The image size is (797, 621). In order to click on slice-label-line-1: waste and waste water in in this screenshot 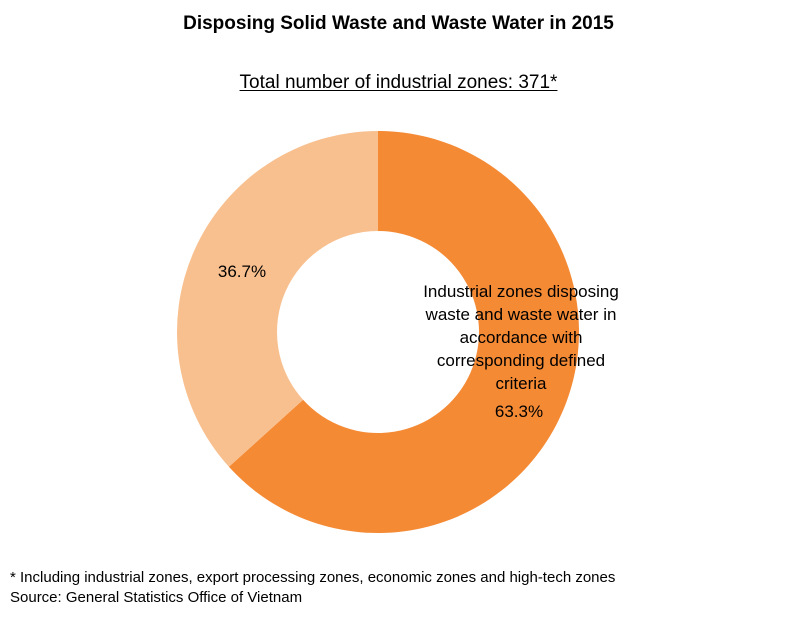, I will do `click(521, 314)`.